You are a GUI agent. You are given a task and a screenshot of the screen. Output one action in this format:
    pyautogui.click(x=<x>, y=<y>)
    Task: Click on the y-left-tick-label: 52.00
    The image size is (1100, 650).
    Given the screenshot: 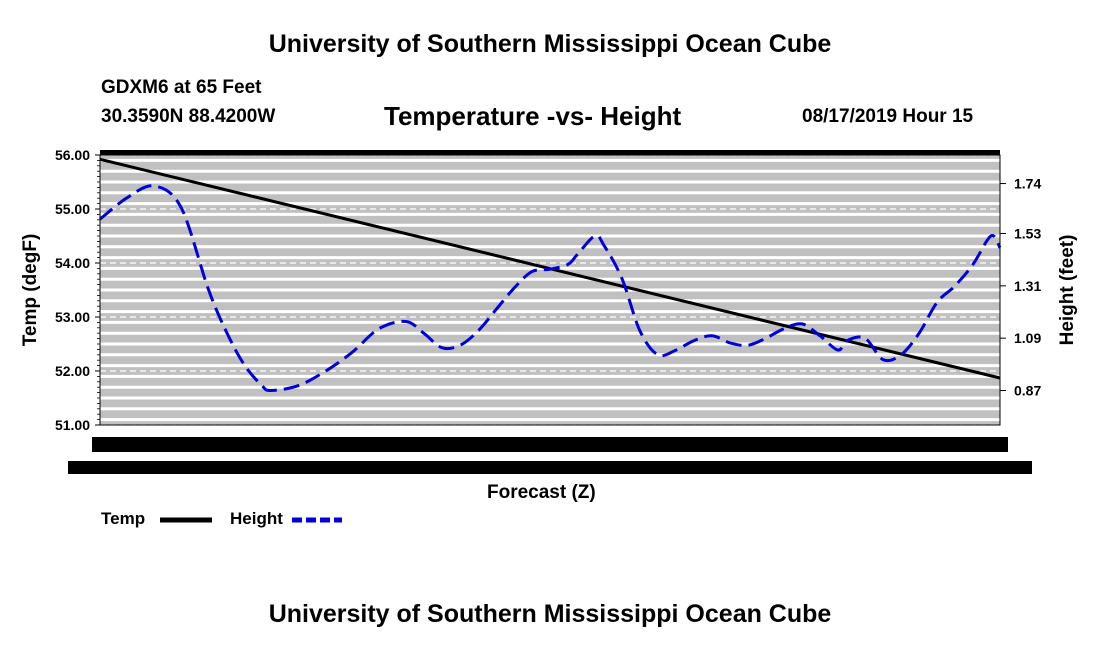 What is the action you would take?
    pyautogui.click(x=72, y=371)
    